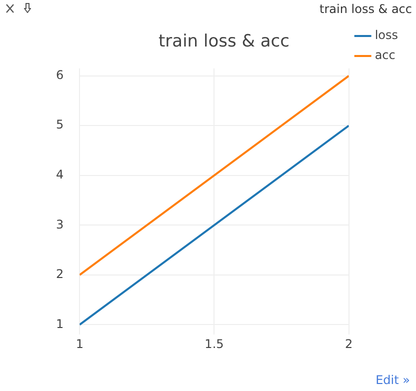 The width and height of the screenshot is (416, 391). Describe the element at coordinates (385, 55) in the screenshot. I see `legend-label: acc` at that location.